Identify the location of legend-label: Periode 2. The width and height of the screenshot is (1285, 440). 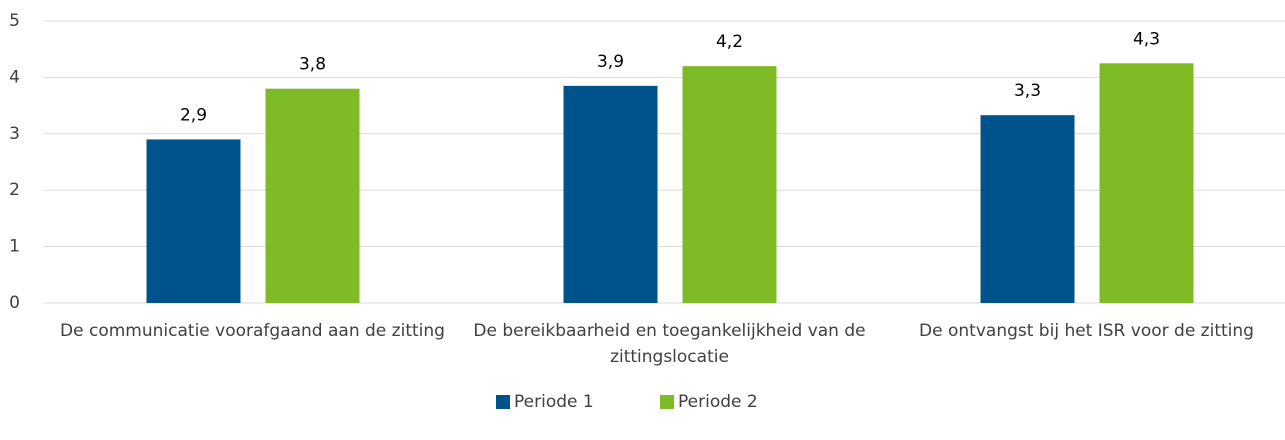
(718, 402).